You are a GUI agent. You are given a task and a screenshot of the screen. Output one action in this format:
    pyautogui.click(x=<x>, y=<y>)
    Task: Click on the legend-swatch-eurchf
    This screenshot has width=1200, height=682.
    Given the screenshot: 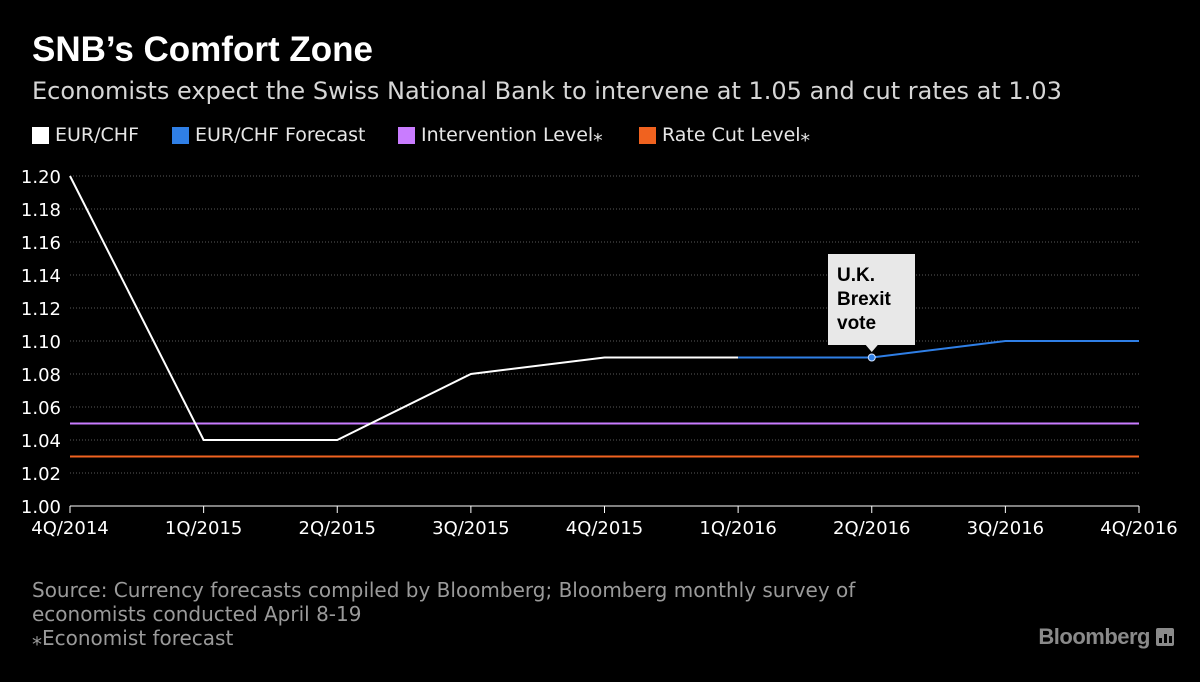 What is the action you would take?
    pyautogui.click(x=40, y=135)
    